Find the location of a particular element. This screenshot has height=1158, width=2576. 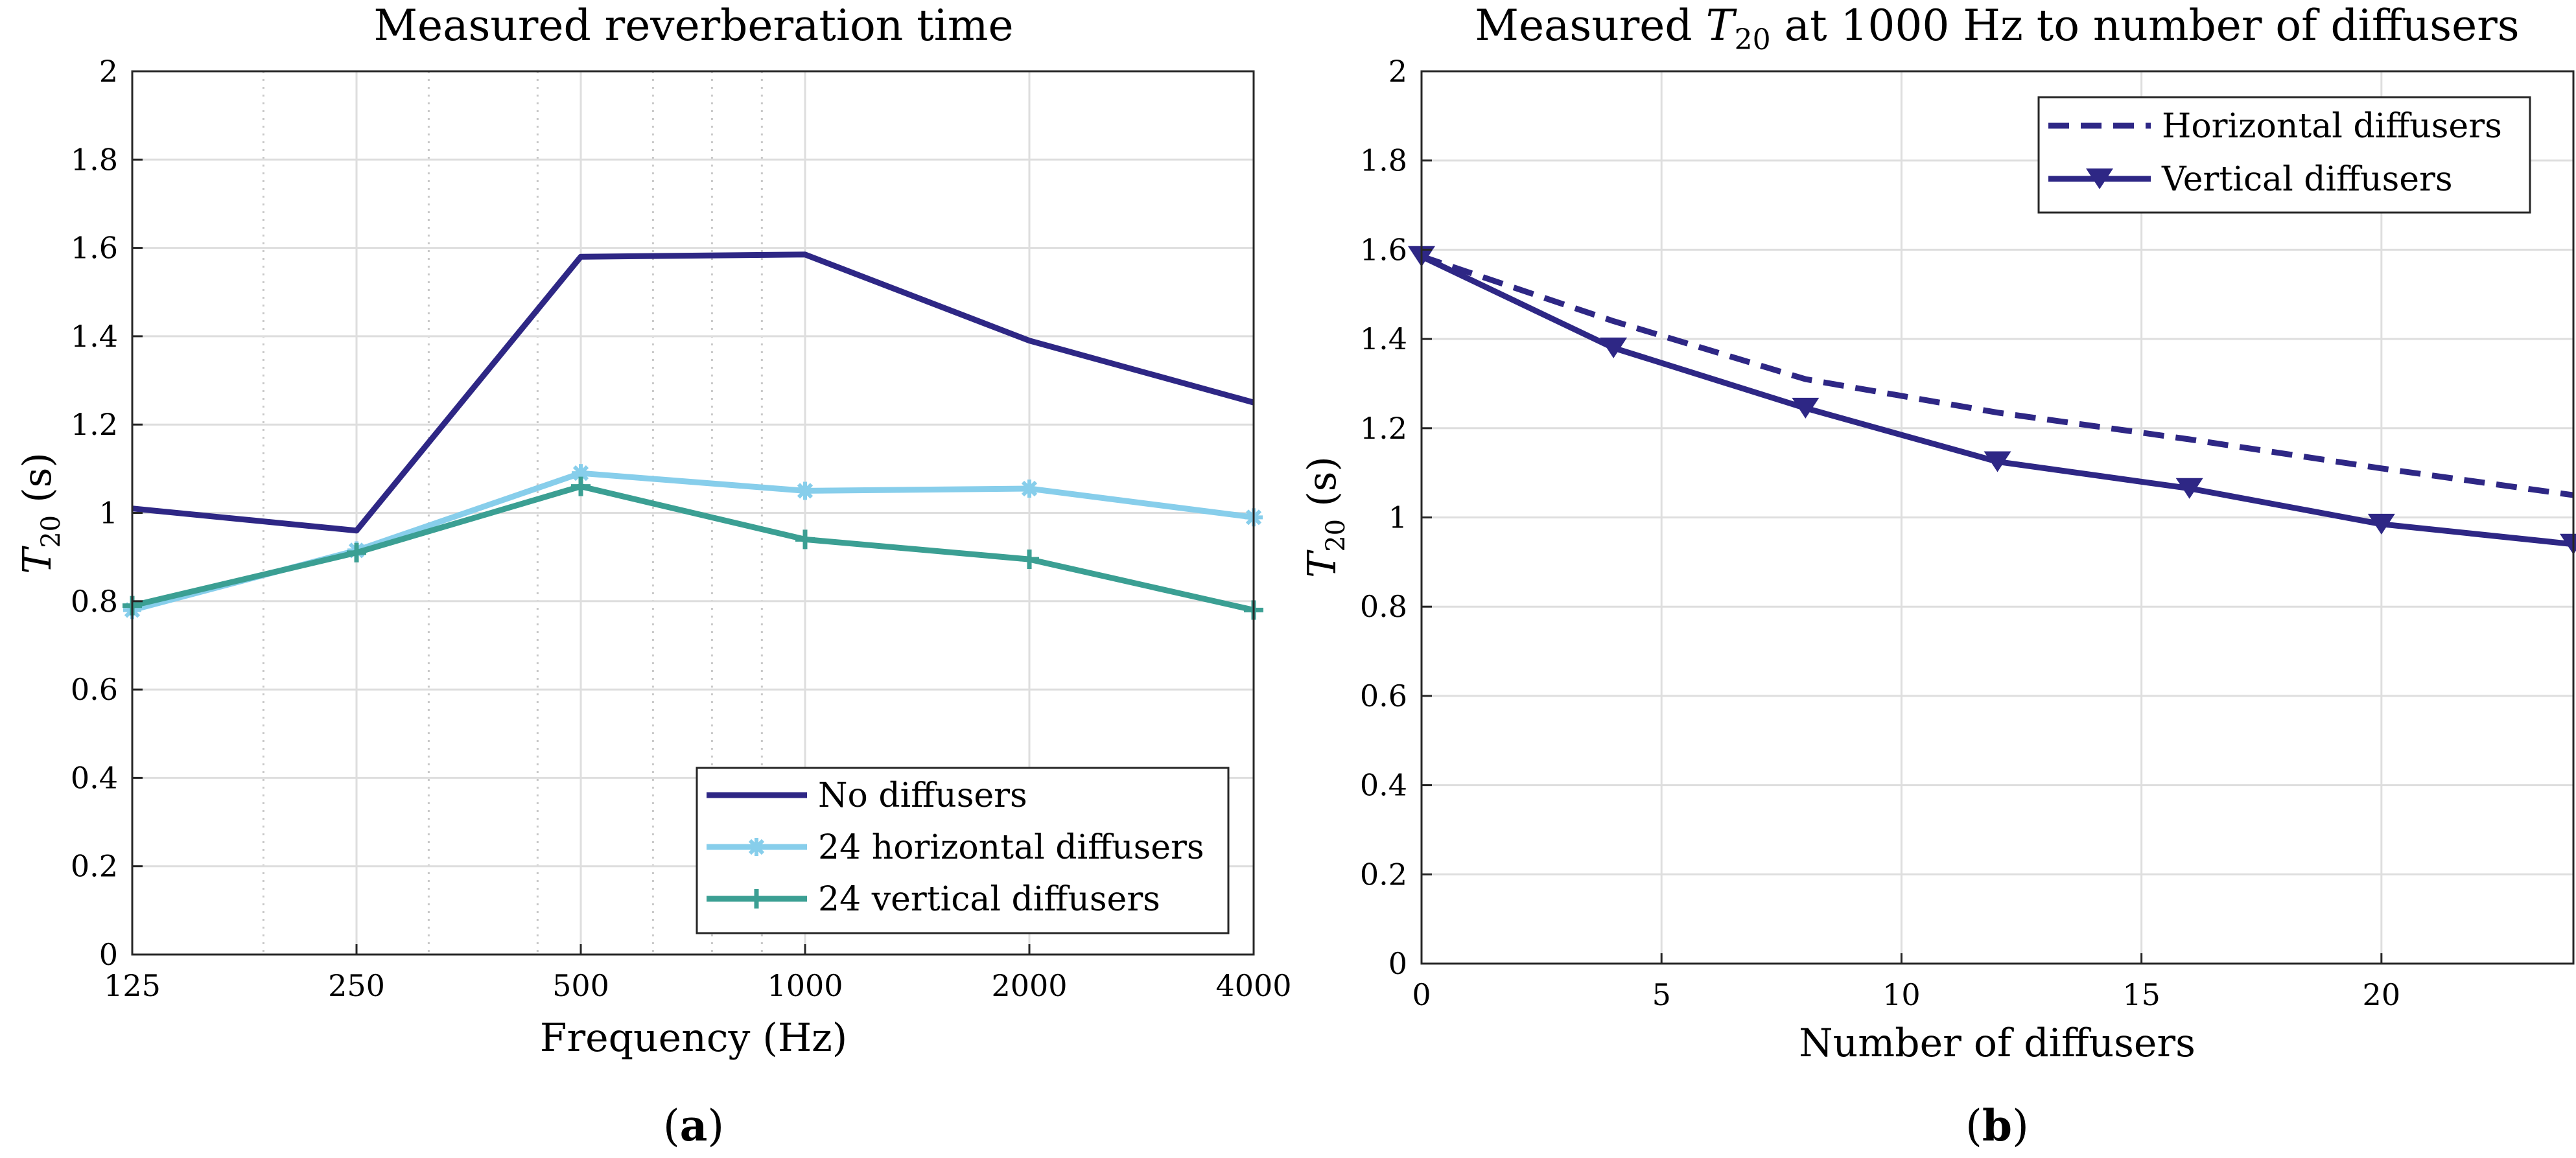

panel-b-y-tick-label: 0 is located at coordinates (1397, 963).